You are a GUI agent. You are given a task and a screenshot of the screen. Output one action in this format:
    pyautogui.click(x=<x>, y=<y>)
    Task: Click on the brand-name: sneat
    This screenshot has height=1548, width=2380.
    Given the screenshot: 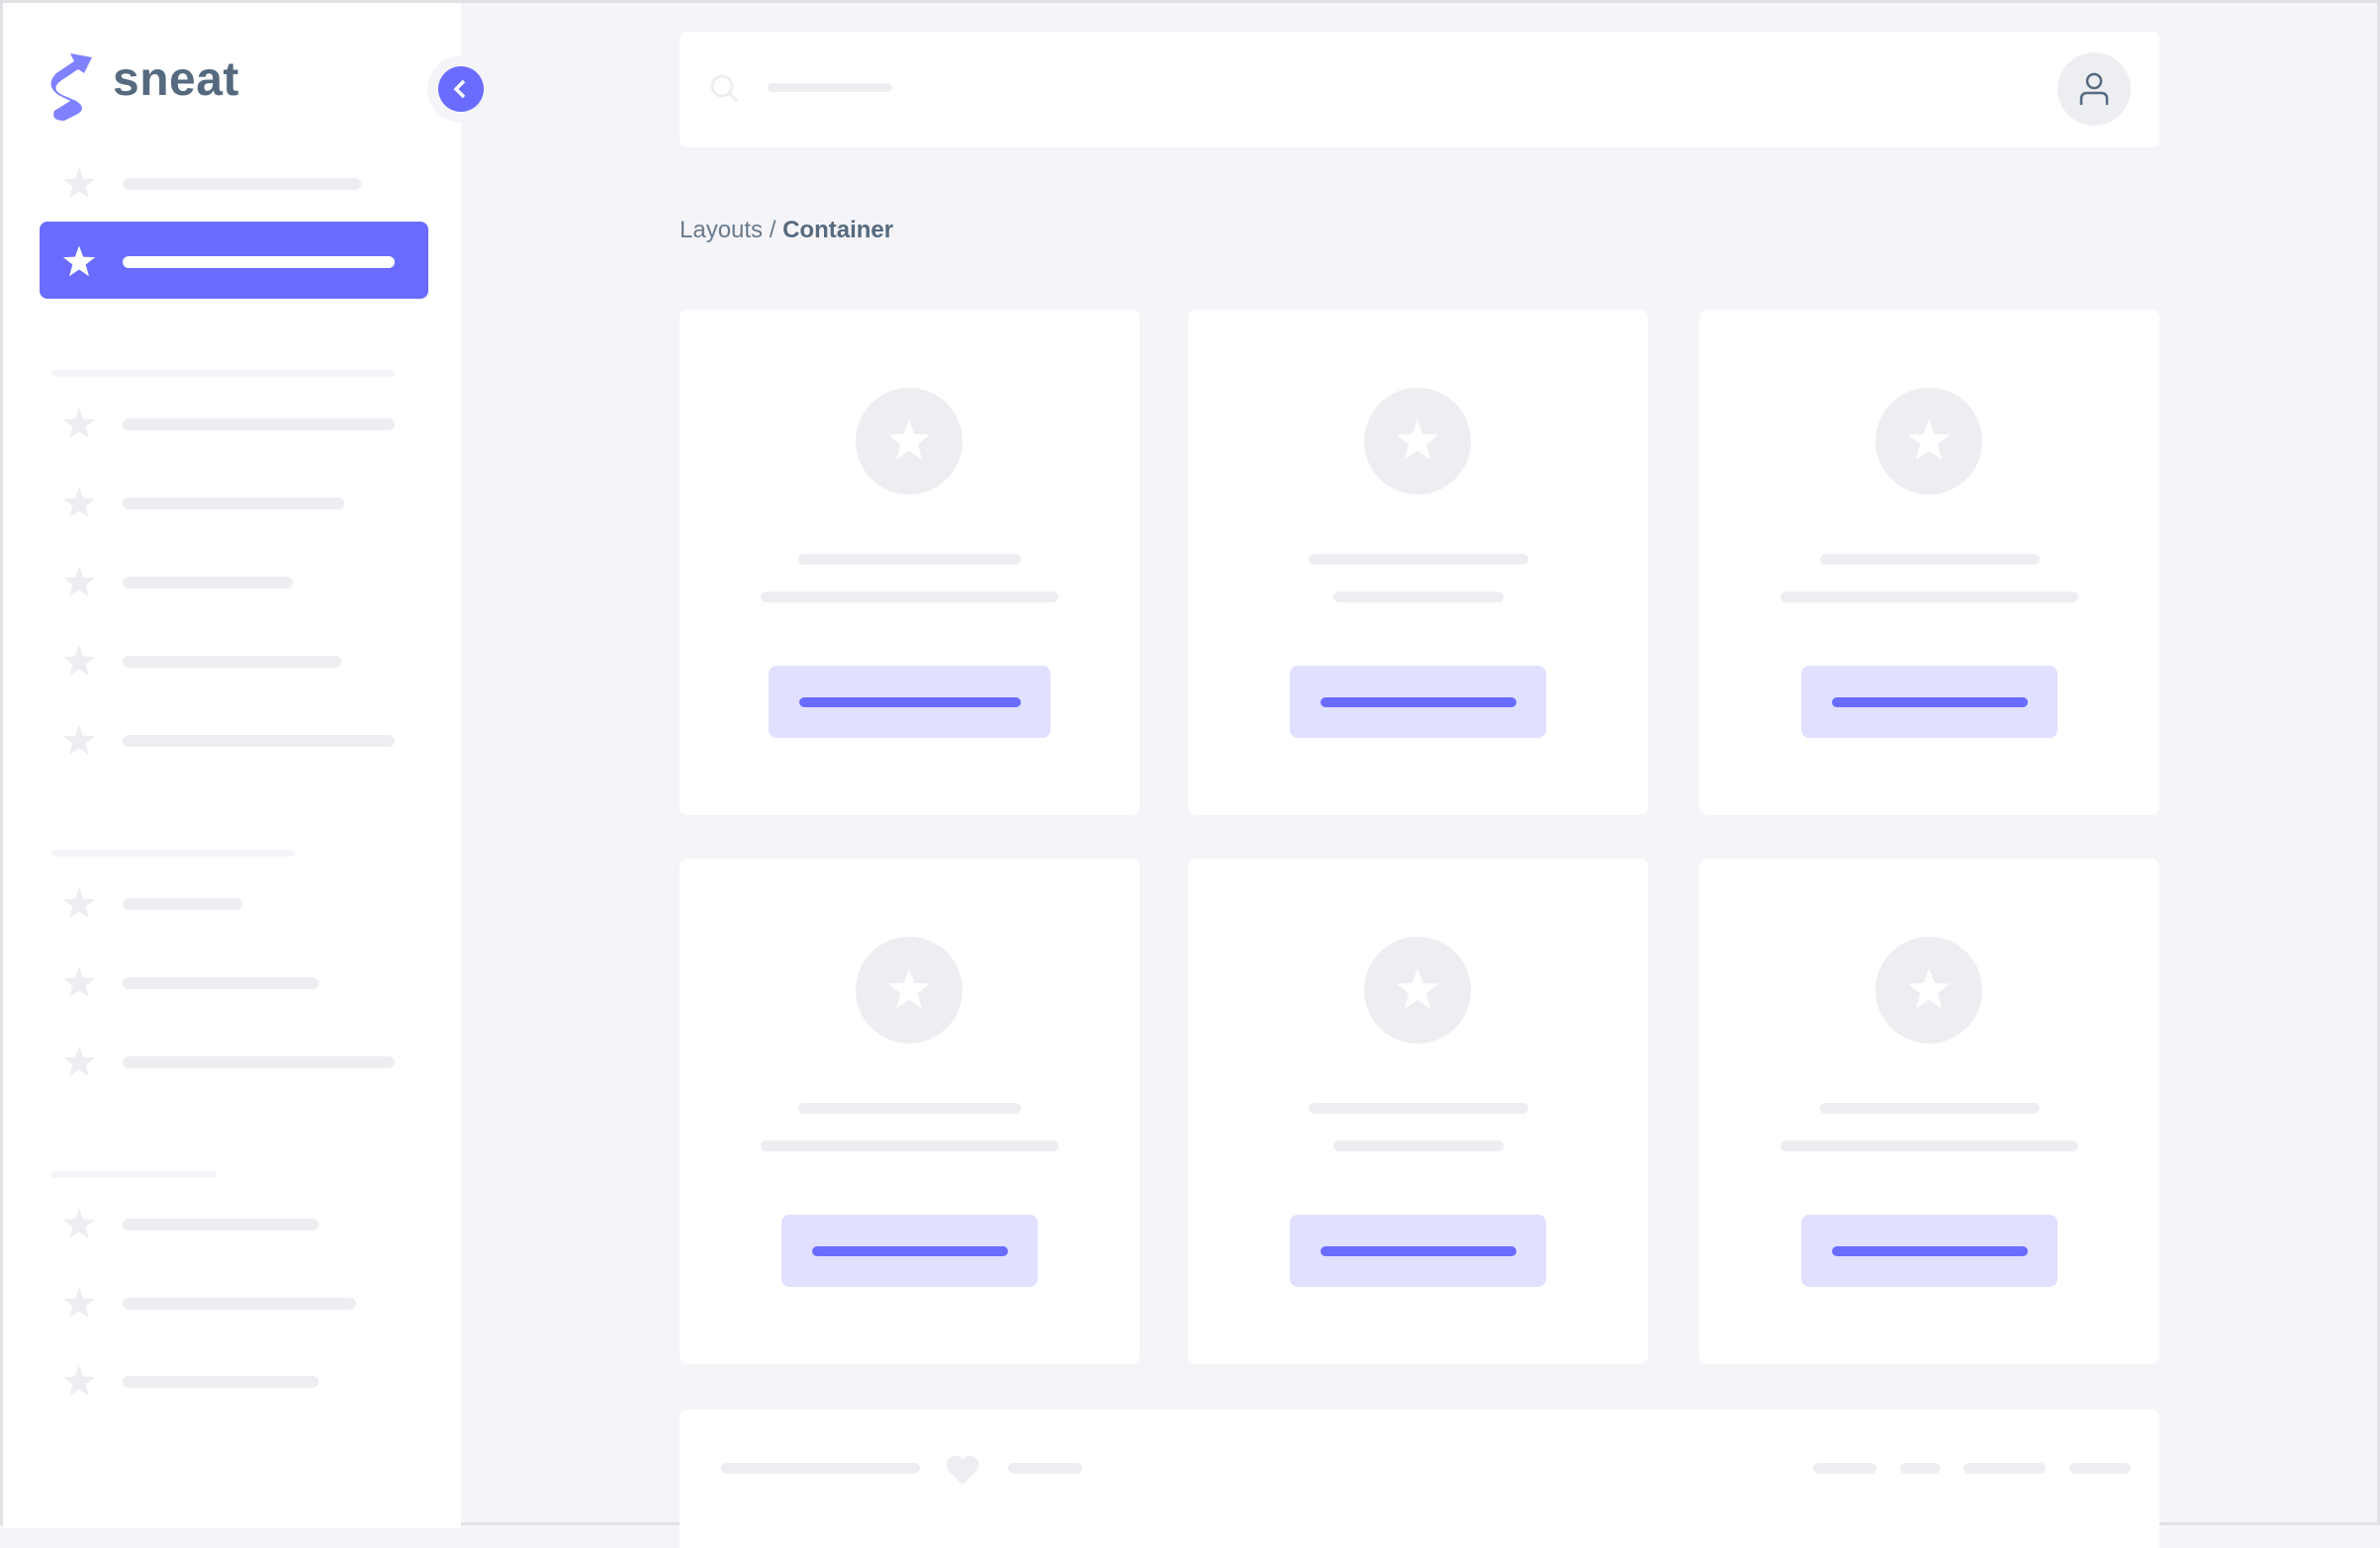 What is the action you would take?
    pyautogui.click(x=176, y=79)
    